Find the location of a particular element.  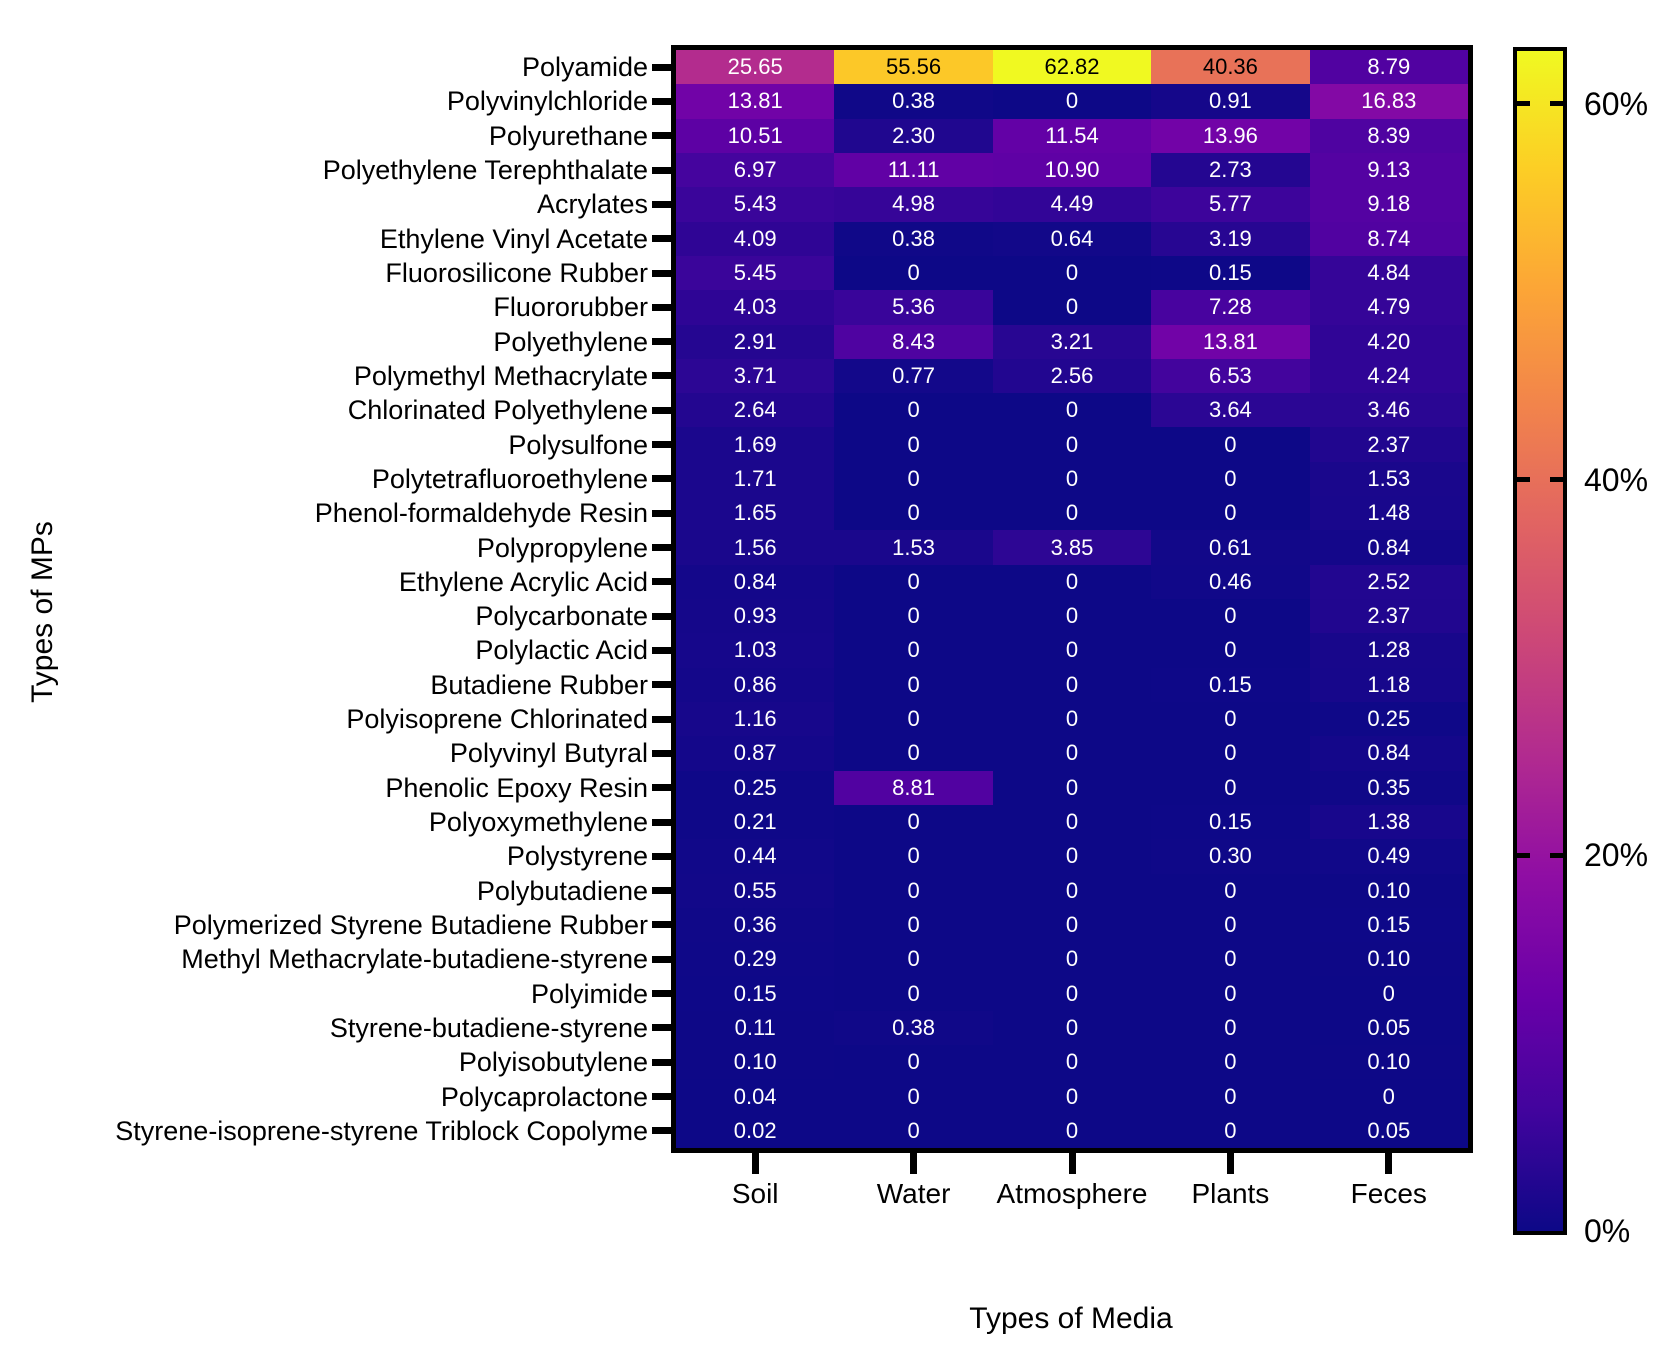

heatmap-cell: 2.91 is located at coordinates (755, 341).